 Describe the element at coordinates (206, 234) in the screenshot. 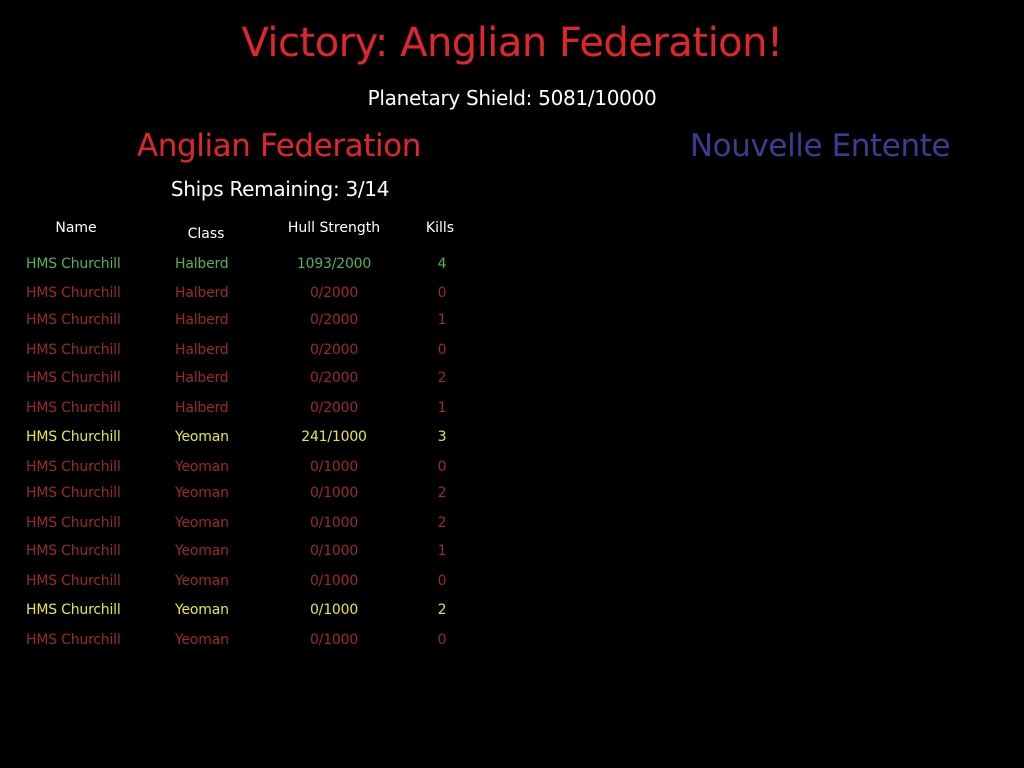

I see `column-header-class: Class` at that location.